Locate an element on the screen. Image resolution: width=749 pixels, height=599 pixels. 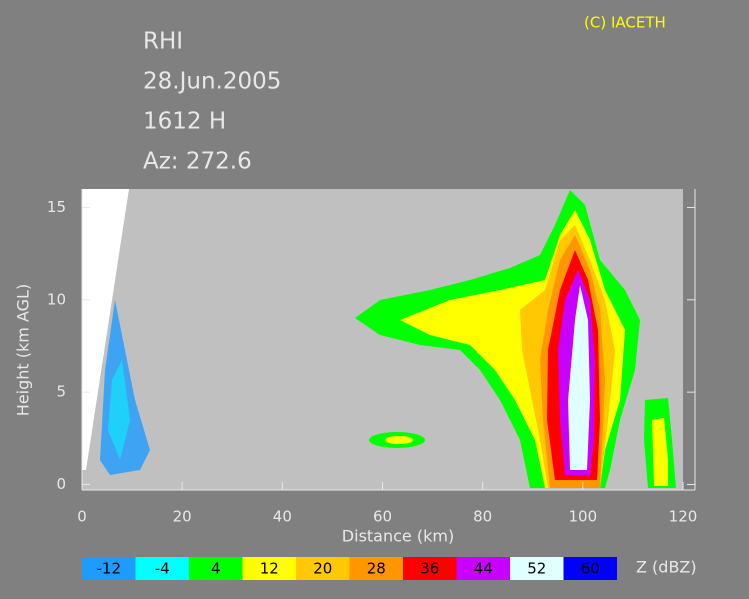
colorbar-tick-label: 28 is located at coordinates (376, 569).